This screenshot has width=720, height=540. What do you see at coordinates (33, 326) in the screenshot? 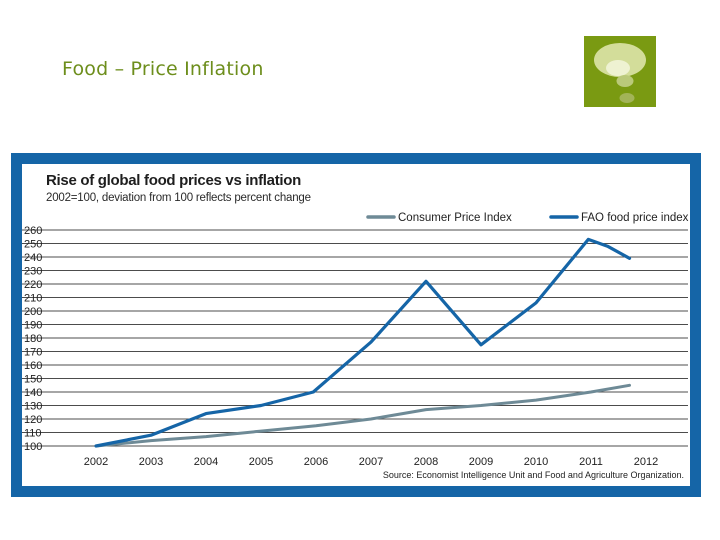
I see `y-tick-label: 190` at bounding box center [33, 326].